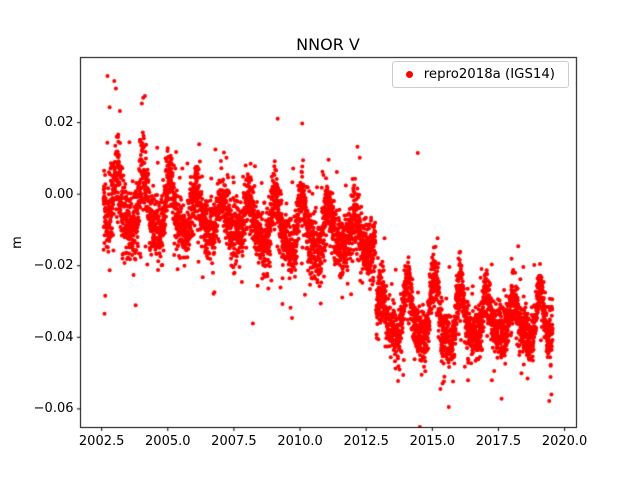  What do you see at coordinates (328, 44) in the screenshot?
I see `chart-title: NNOR V` at bounding box center [328, 44].